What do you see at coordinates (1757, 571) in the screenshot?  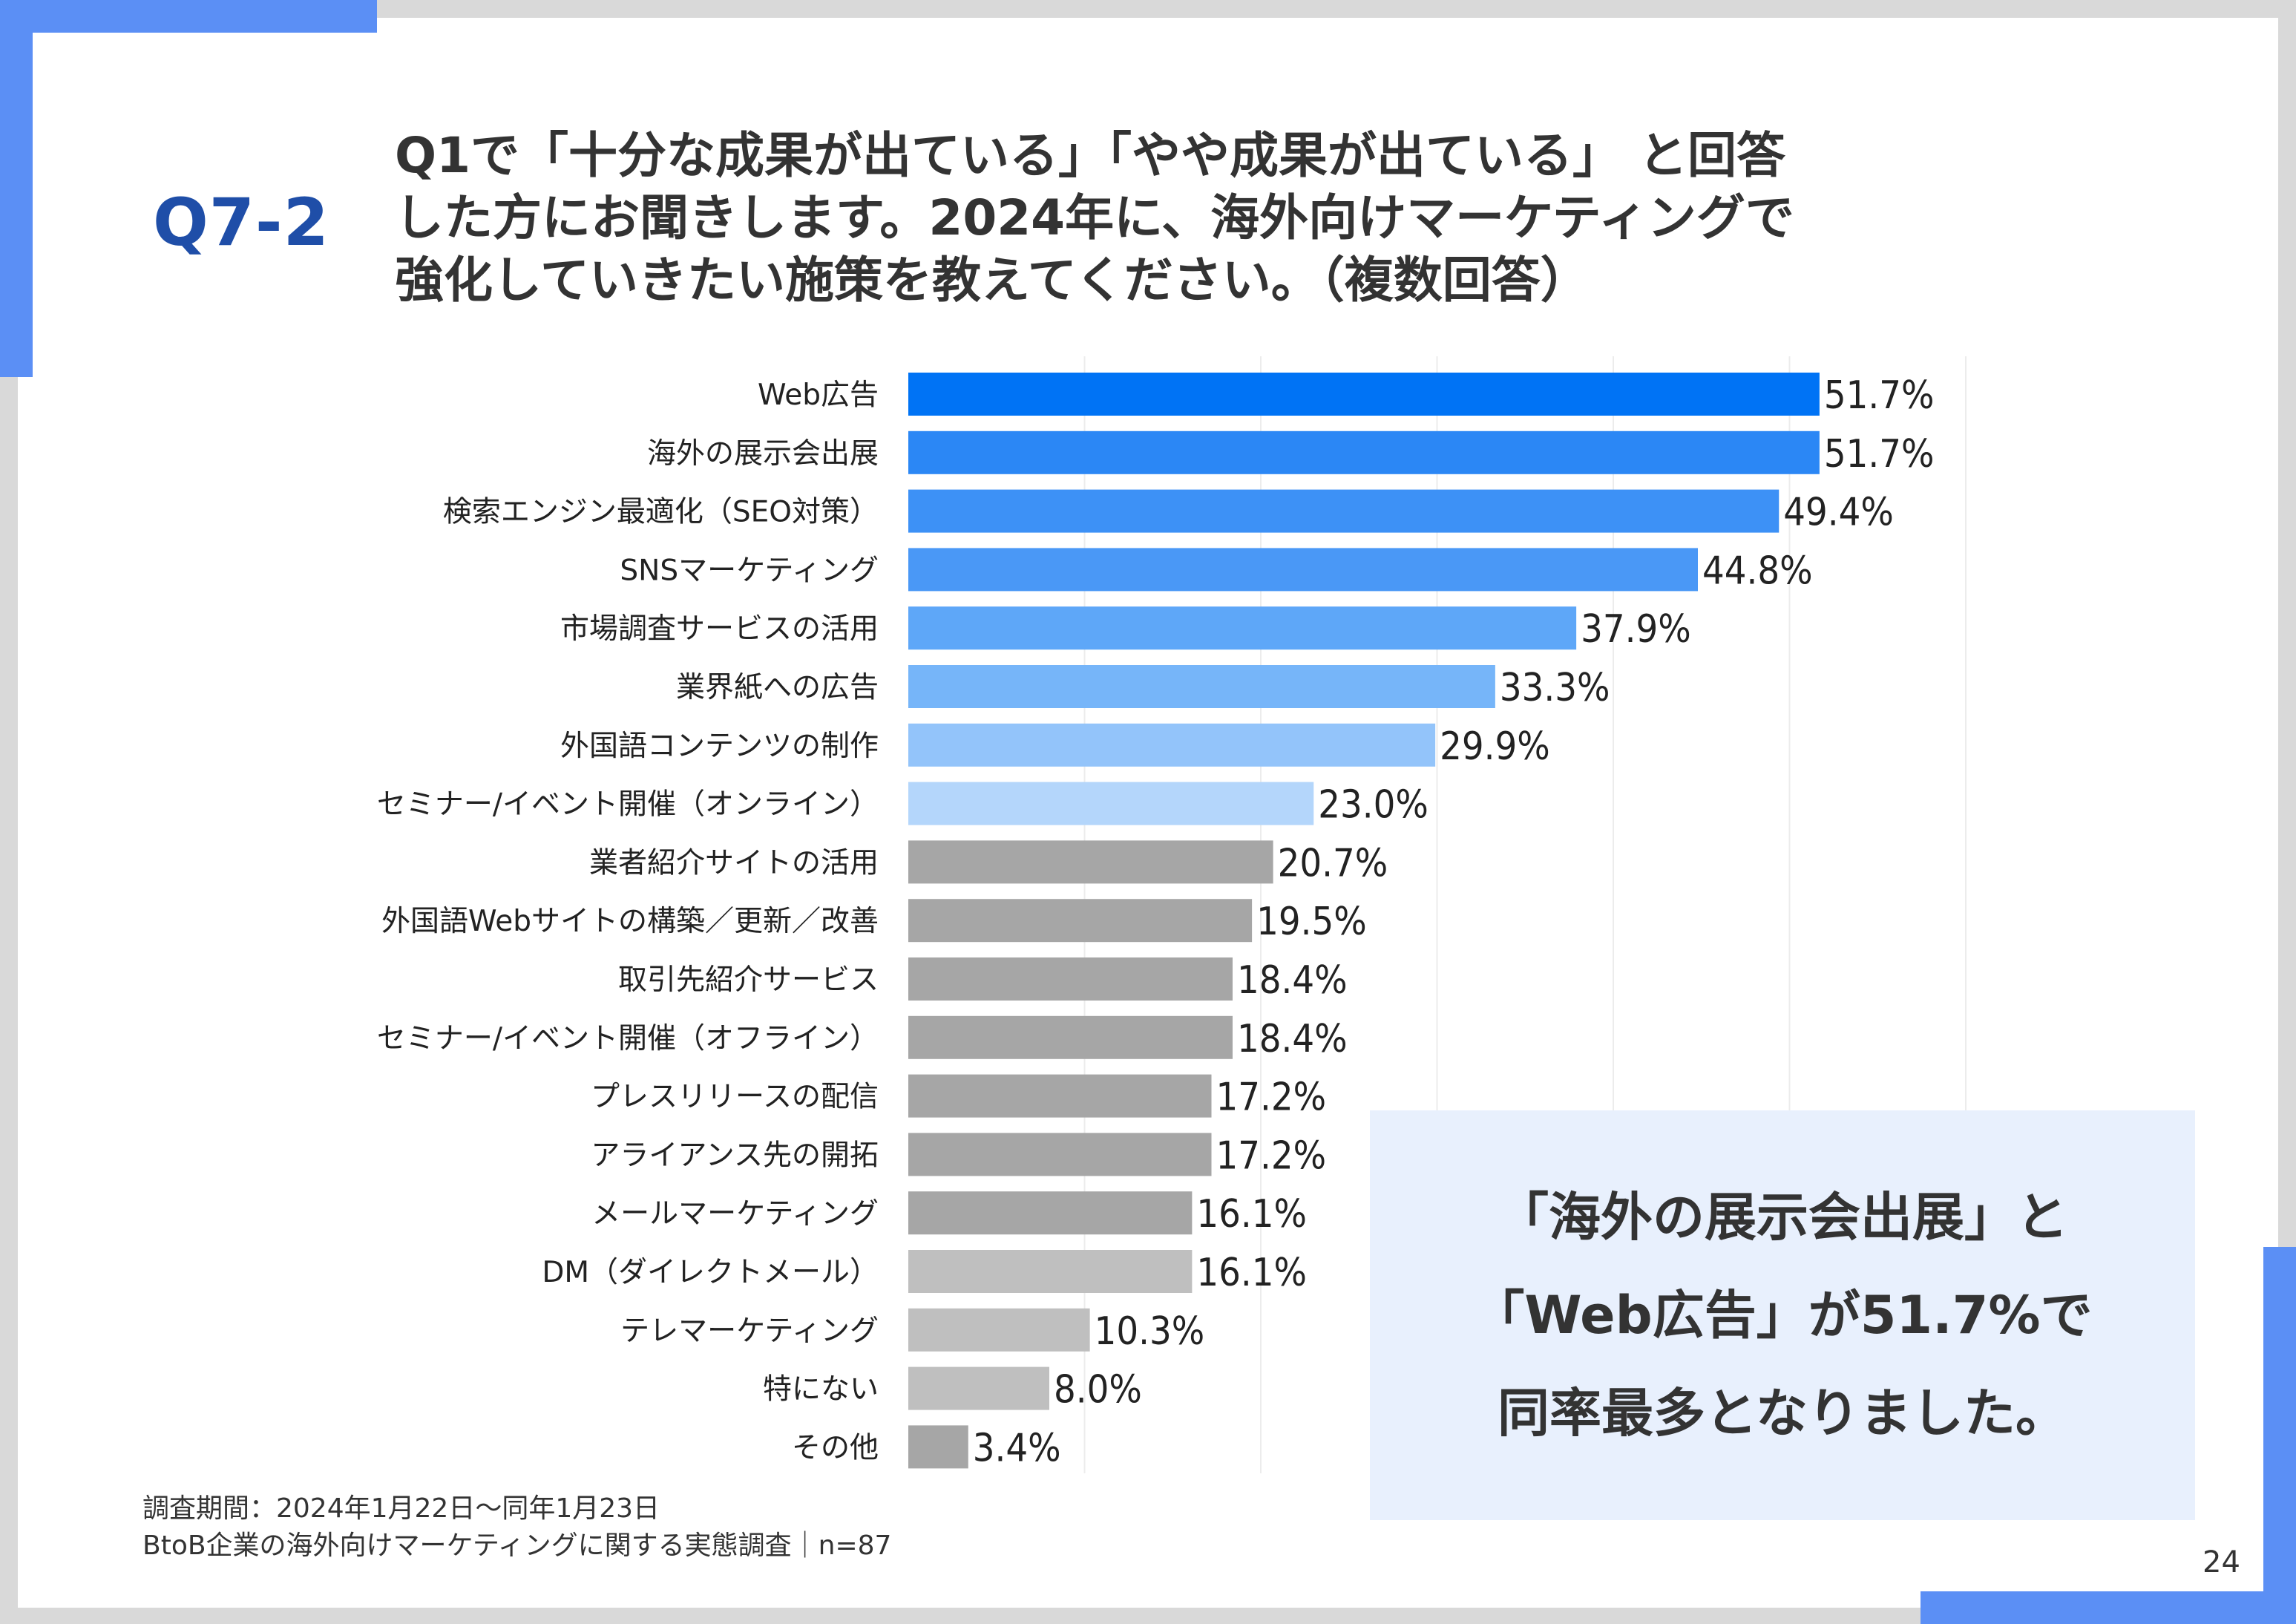 I see `value-label: 44.8%` at bounding box center [1757, 571].